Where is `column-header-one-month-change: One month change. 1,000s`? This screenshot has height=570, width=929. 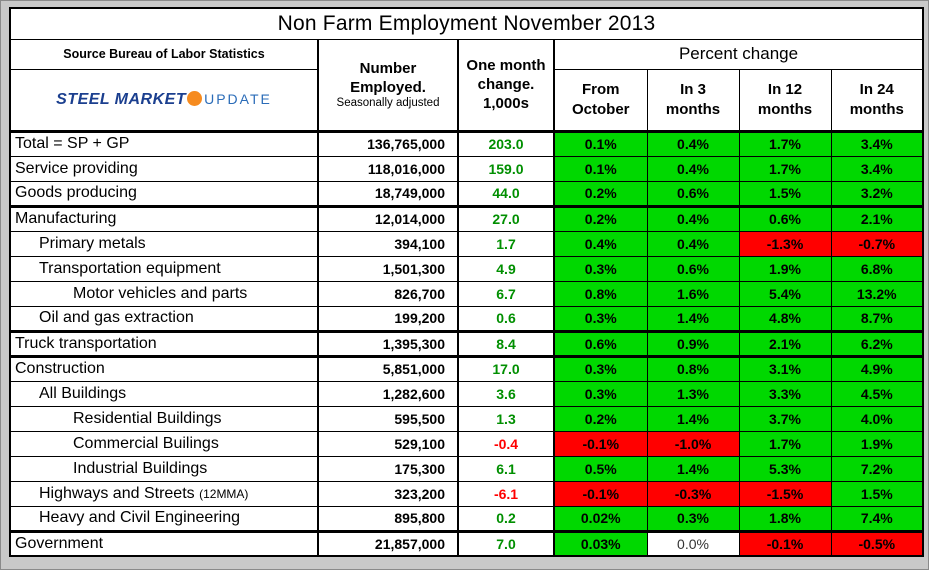 column-header-one-month-change: One month change. 1,000s is located at coordinates (506, 85).